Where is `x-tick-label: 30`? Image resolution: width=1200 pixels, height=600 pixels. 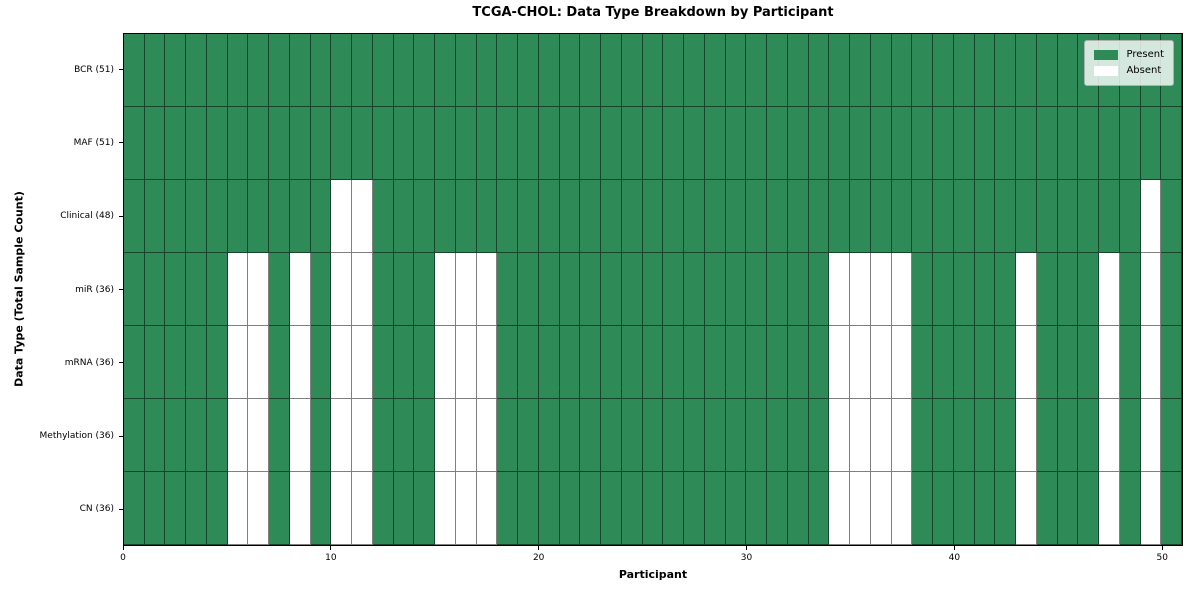
x-tick-label: 30 is located at coordinates (746, 558).